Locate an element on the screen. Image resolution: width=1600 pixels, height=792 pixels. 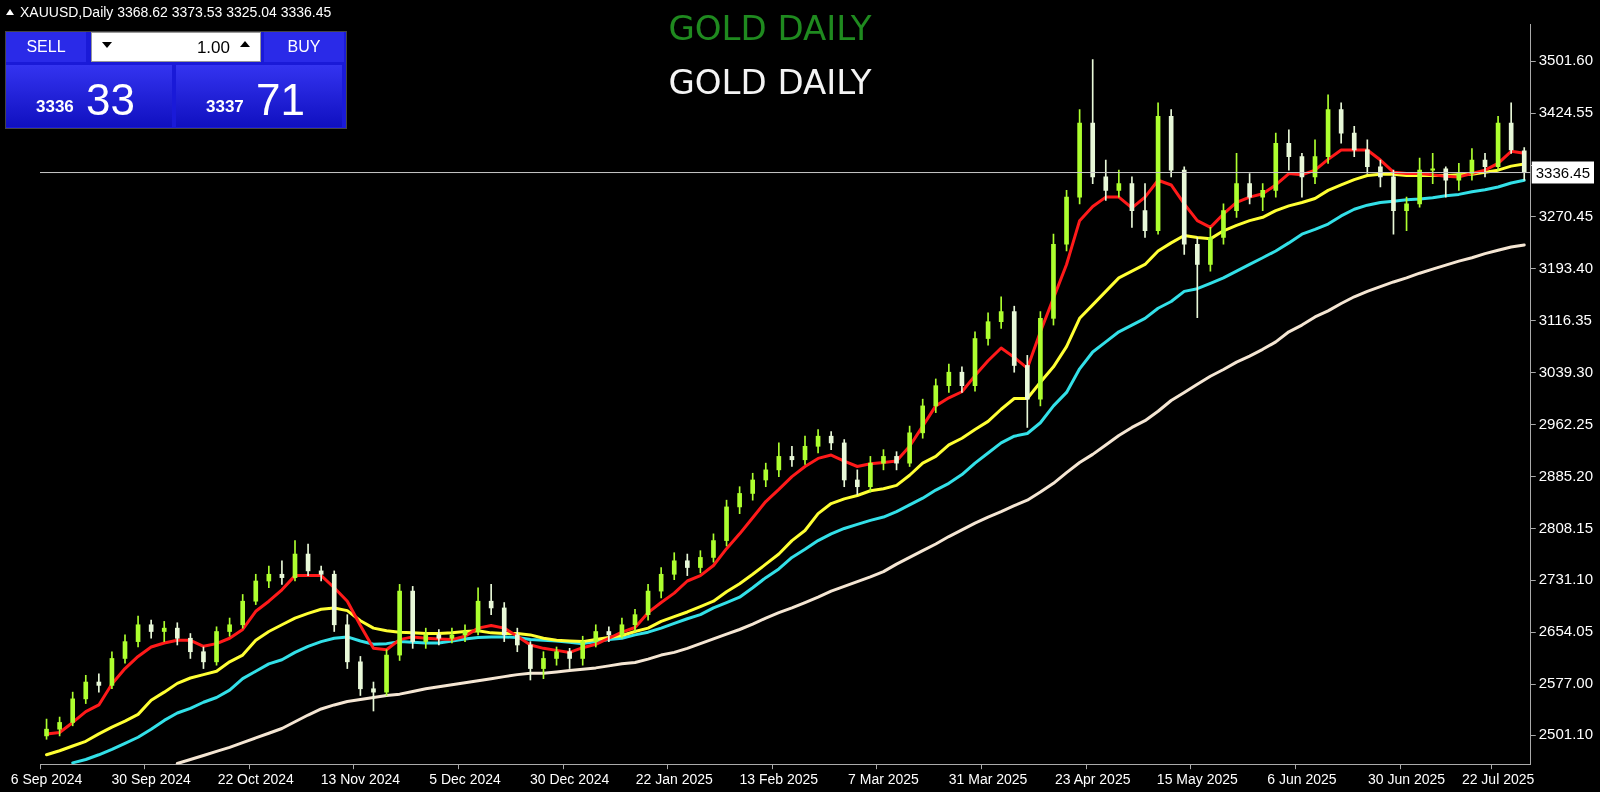
y-tick-label: 2654.05 is located at coordinates (1566, 631).